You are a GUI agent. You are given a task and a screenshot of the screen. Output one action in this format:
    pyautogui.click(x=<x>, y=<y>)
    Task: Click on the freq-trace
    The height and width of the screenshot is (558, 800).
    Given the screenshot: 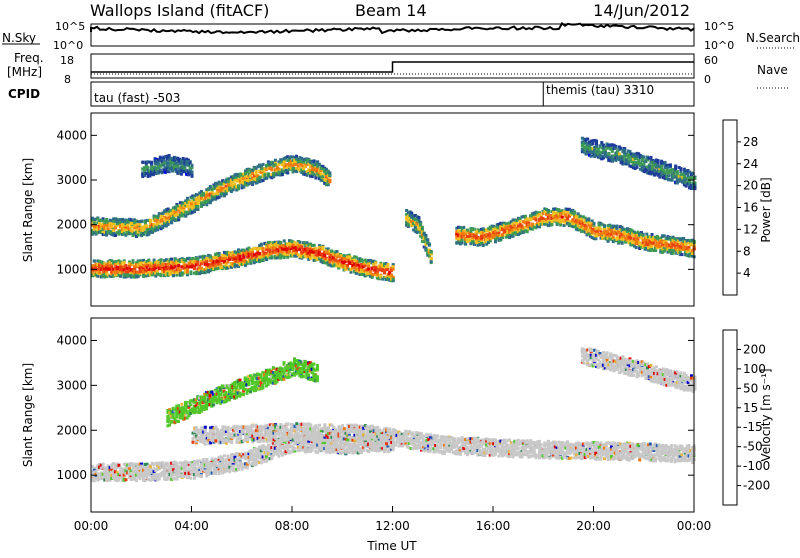 What is the action you would take?
    pyautogui.click(x=392, y=67)
    